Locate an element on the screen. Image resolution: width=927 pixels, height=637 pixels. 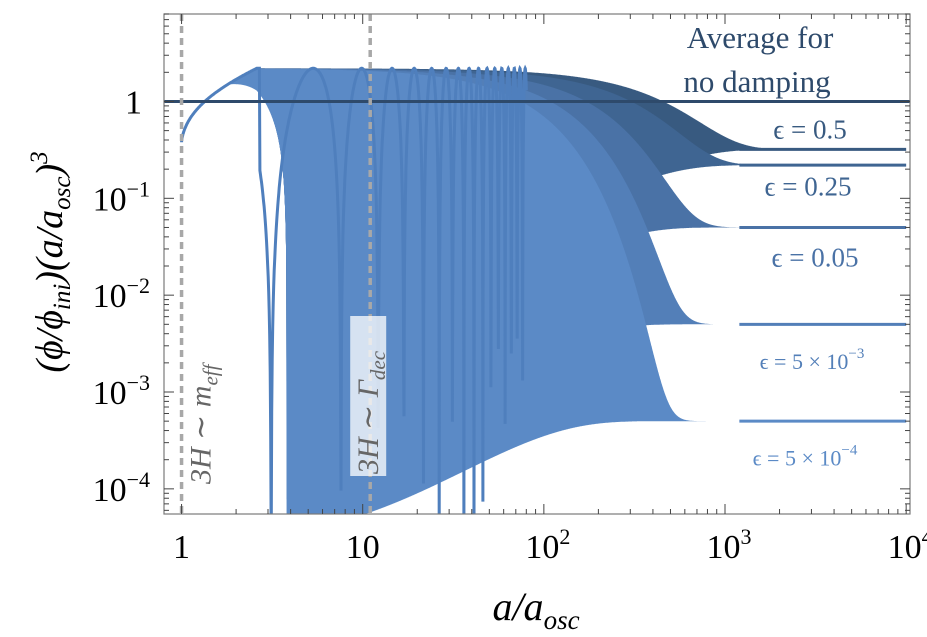
series-label-2: ϵ = 0.05 is located at coordinates (815, 257).